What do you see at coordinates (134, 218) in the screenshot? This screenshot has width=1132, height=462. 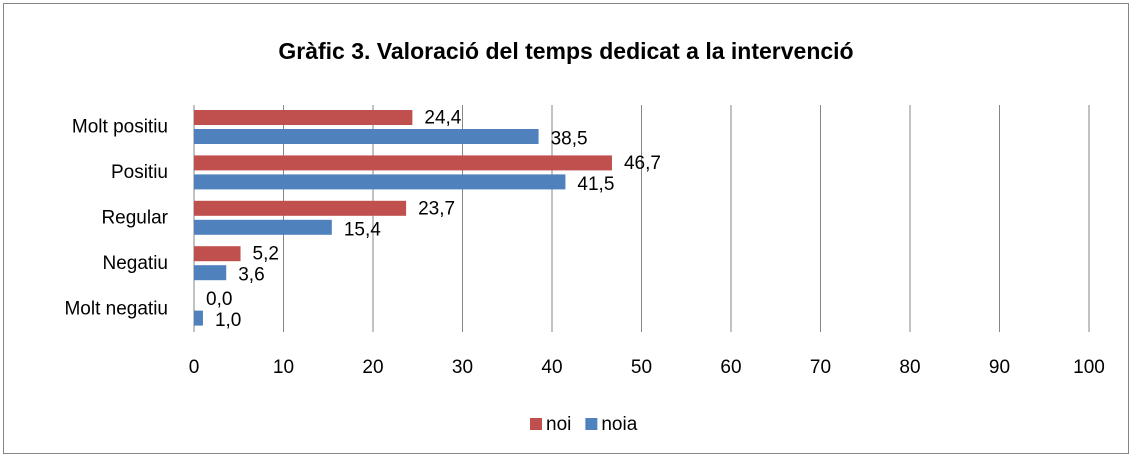 I see `y-tick-label: Regular` at bounding box center [134, 218].